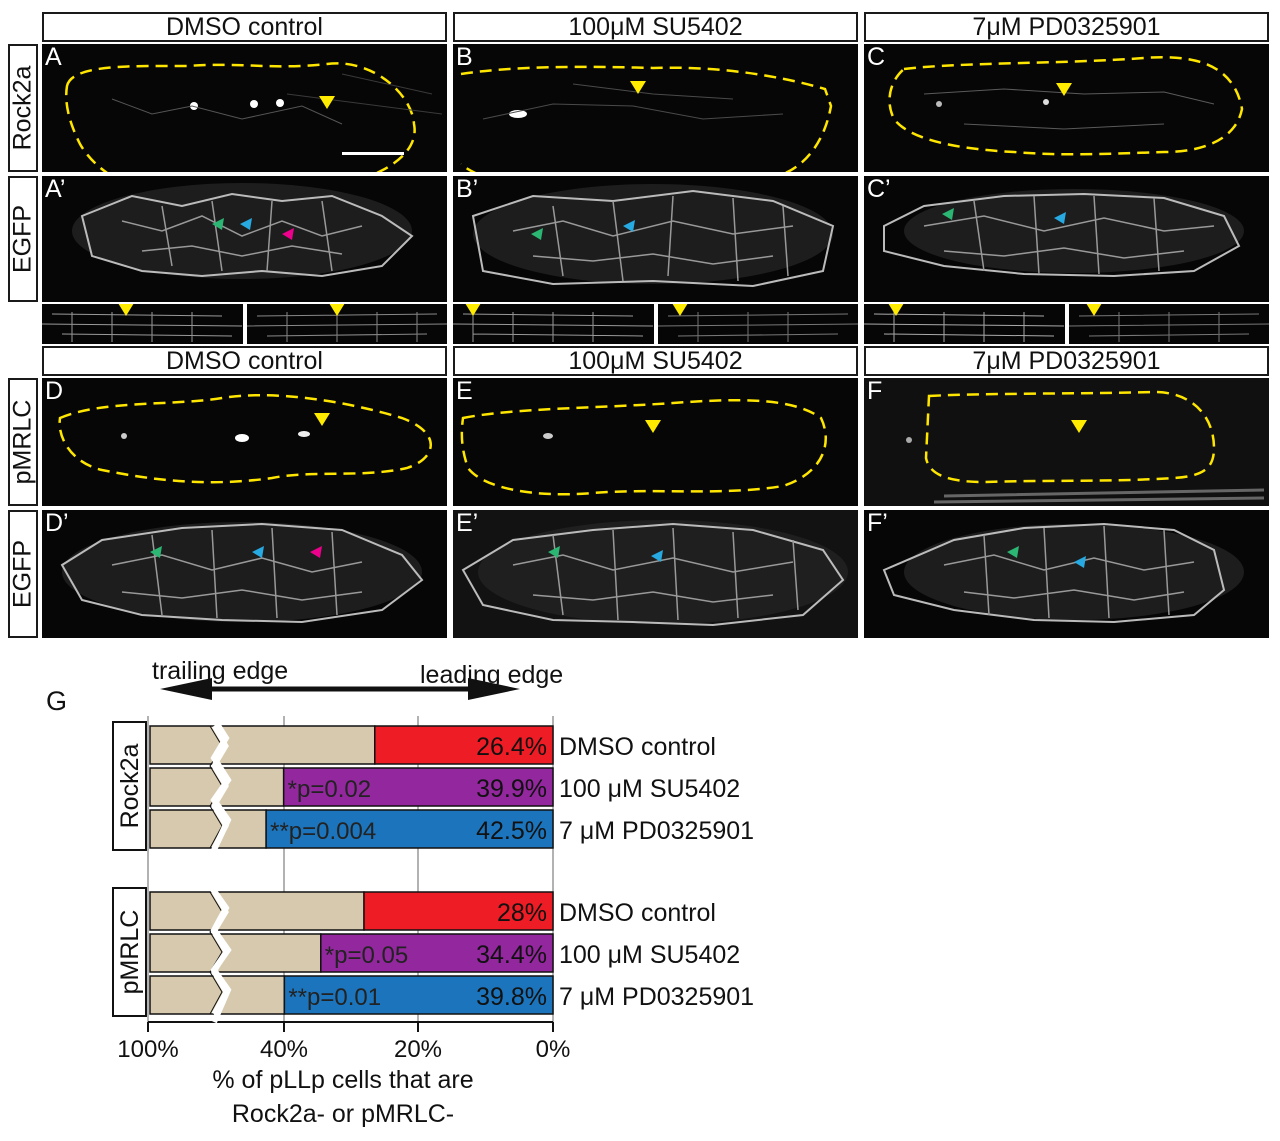 Image resolution: width=1280 pixels, height=1141 pixels. Describe the element at coordinates (511, 789) in the screenshot. I see `bar-value-label: 39.9%` at that location.